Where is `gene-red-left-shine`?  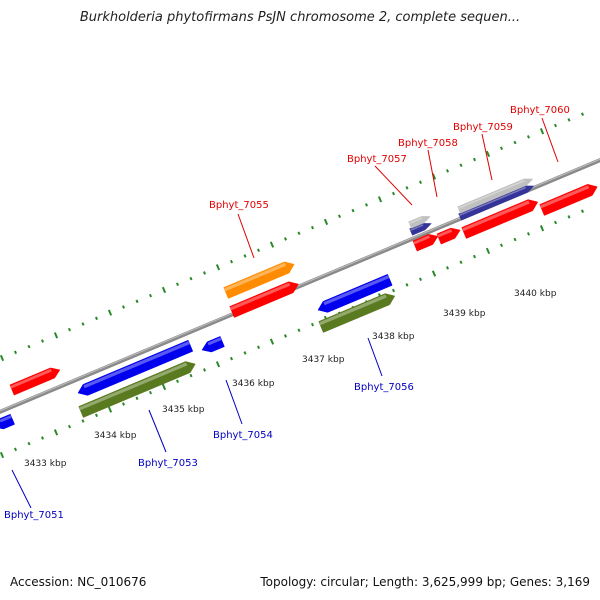
gene-red-left-shine is located at coordinates (31, 378).